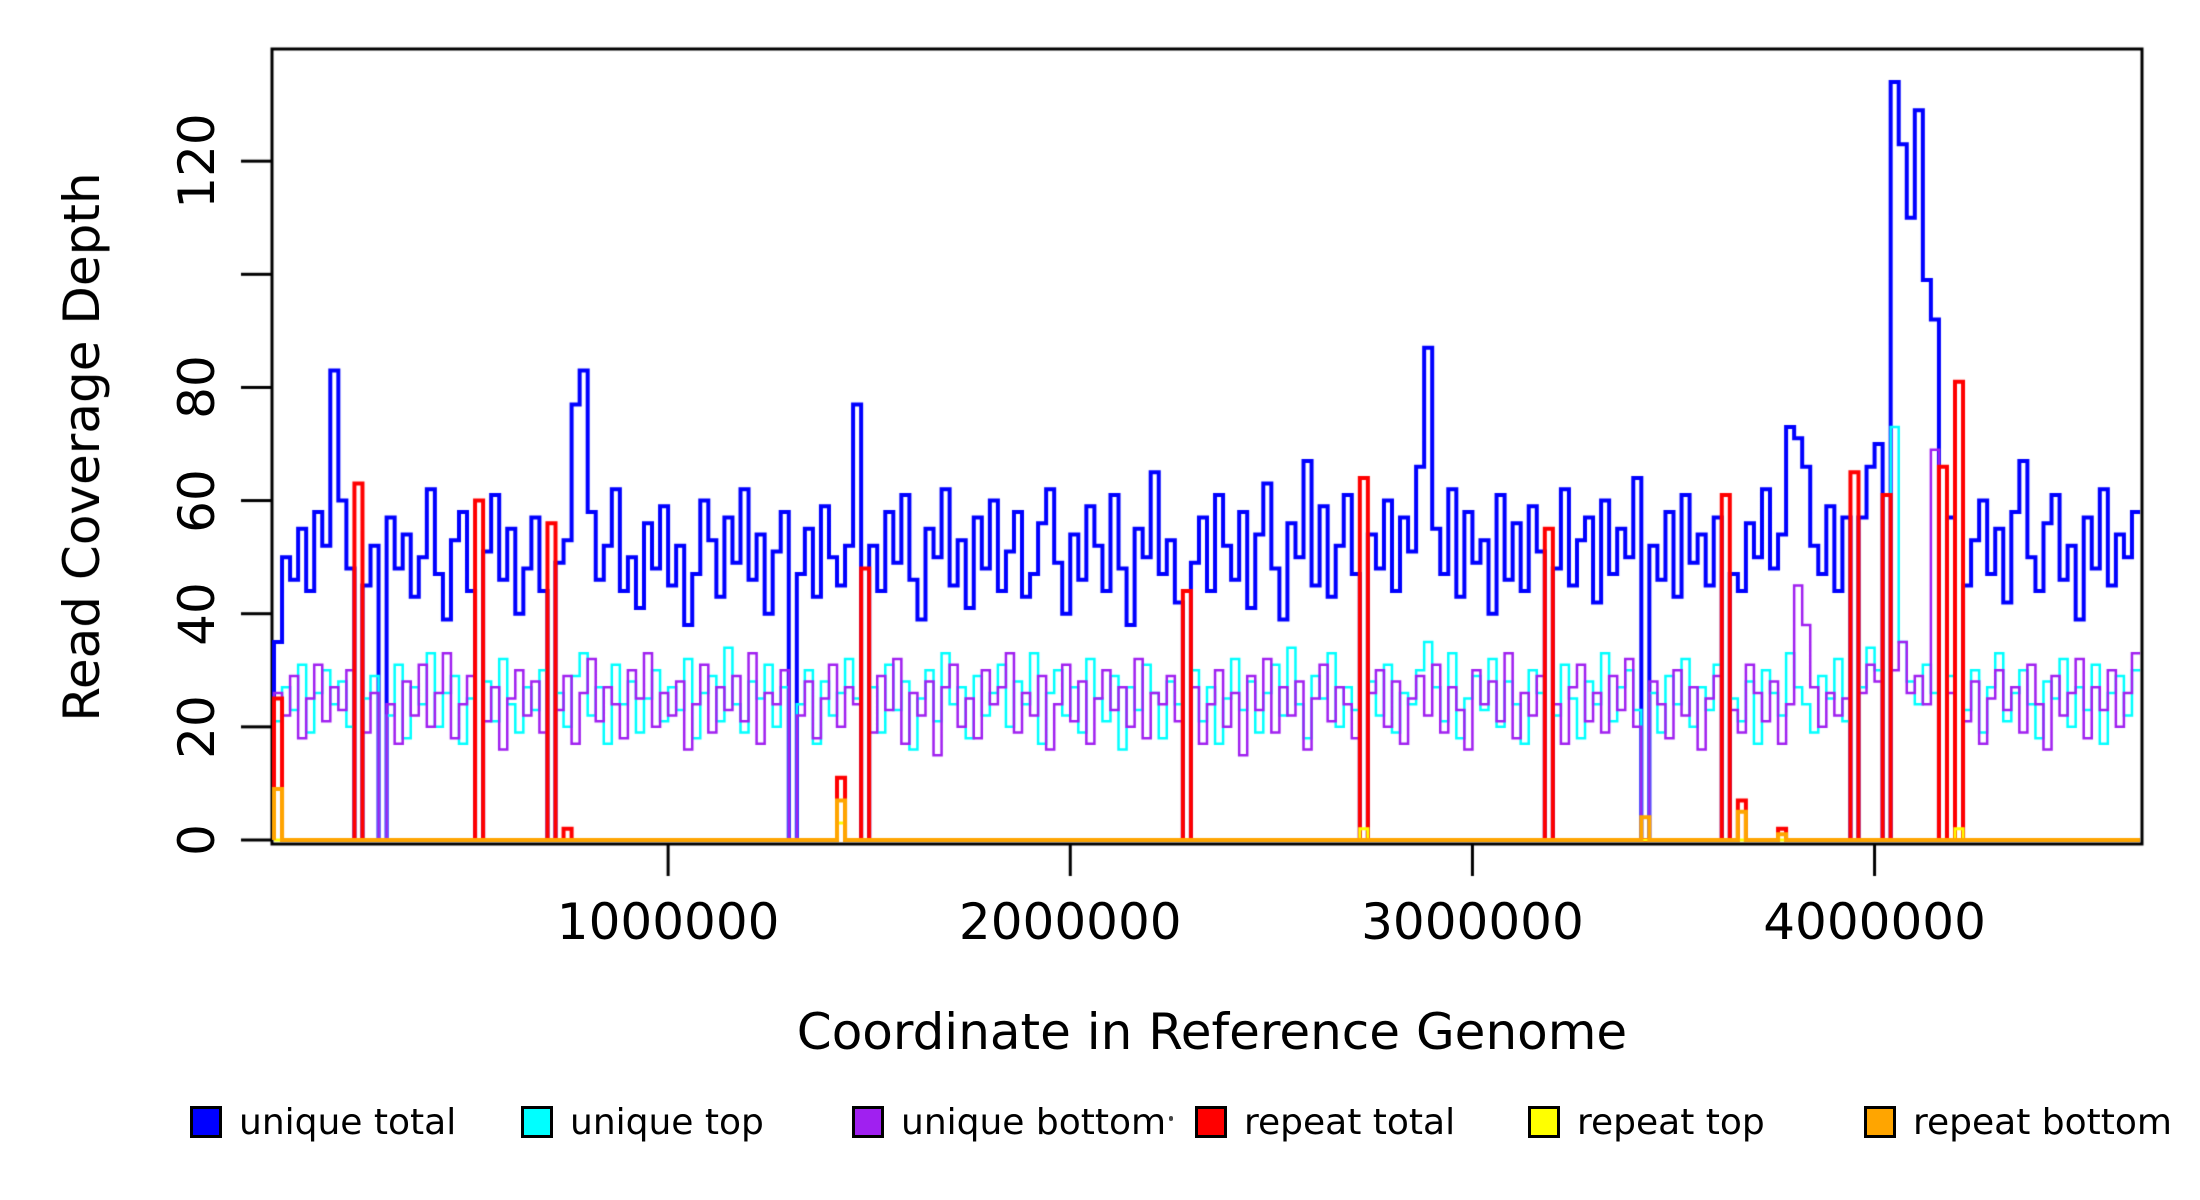  Describe the element at coordinates (667, 1122) in the screenshot. I see `legend-label: unique top` at that location.